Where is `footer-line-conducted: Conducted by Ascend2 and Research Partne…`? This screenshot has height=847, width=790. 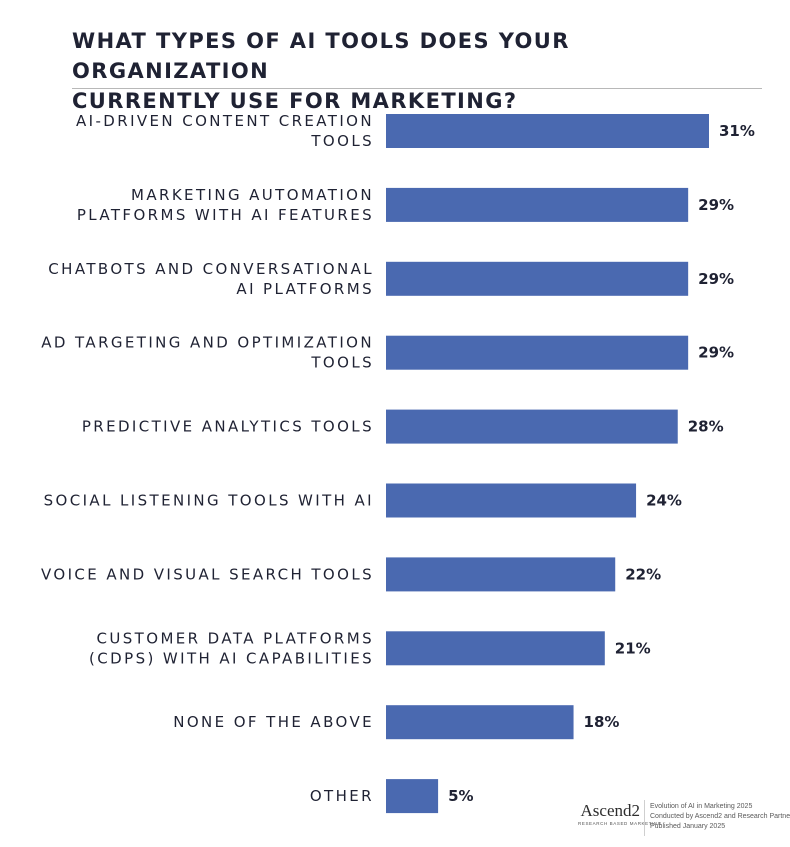
footer-line-conducted: Conducted by Ascend2 and Research Partne… is located at coordinates (720, 816).